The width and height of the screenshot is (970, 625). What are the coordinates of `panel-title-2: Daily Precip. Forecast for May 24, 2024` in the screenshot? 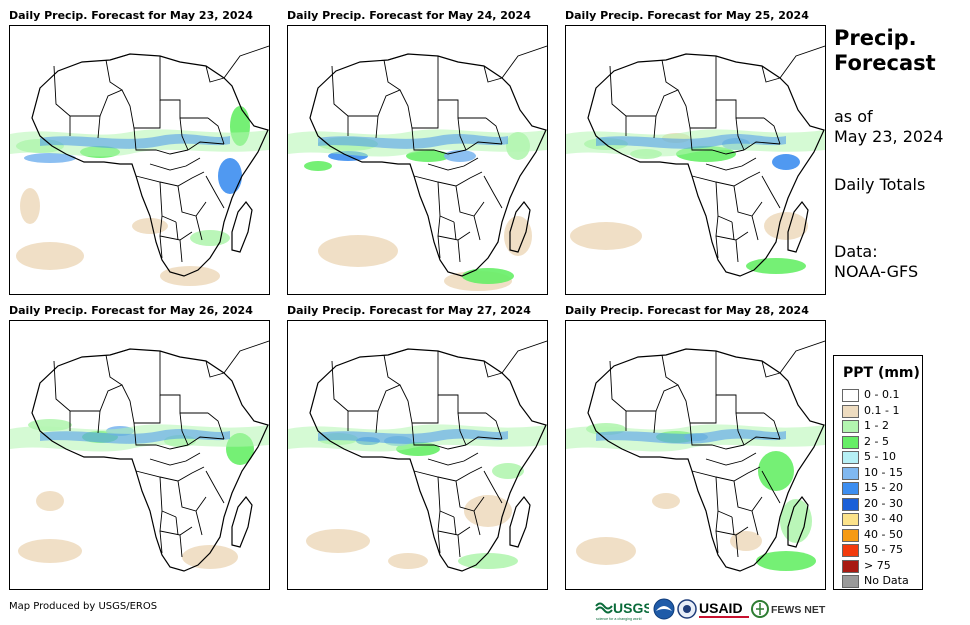 It's located at (409, 15).